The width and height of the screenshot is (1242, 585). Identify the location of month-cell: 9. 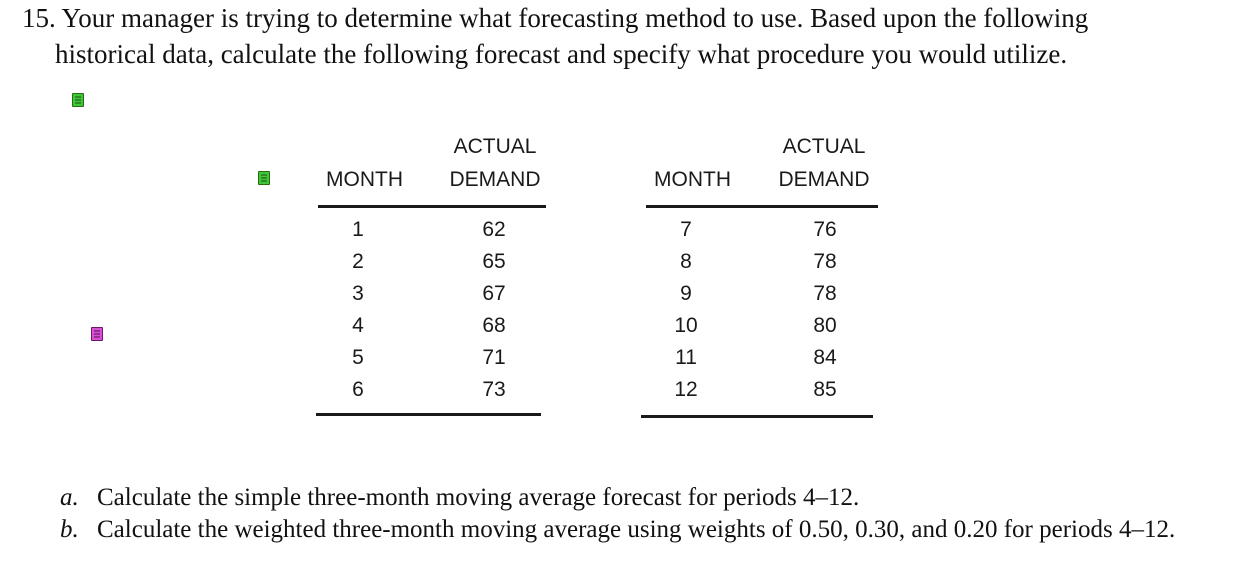
(686, 293).